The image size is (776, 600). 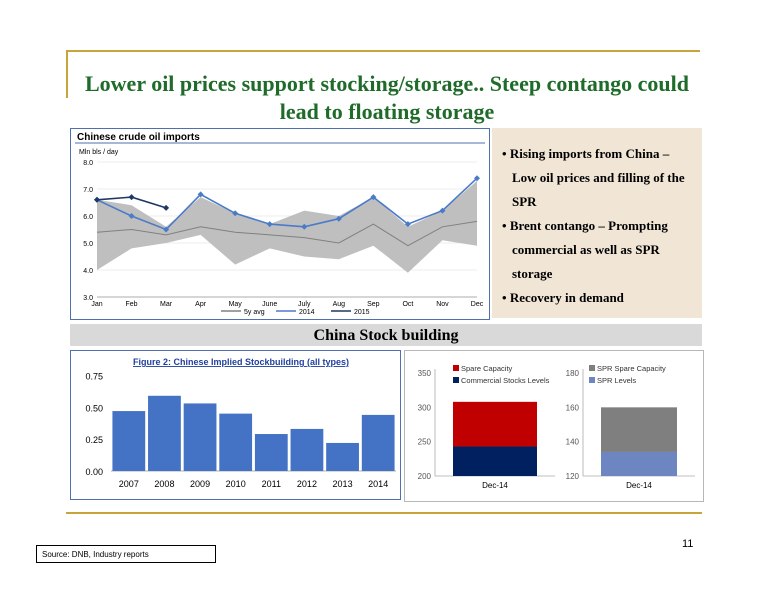 I want to click on y-tick-label: 5.0, so click(x=88, y=244).